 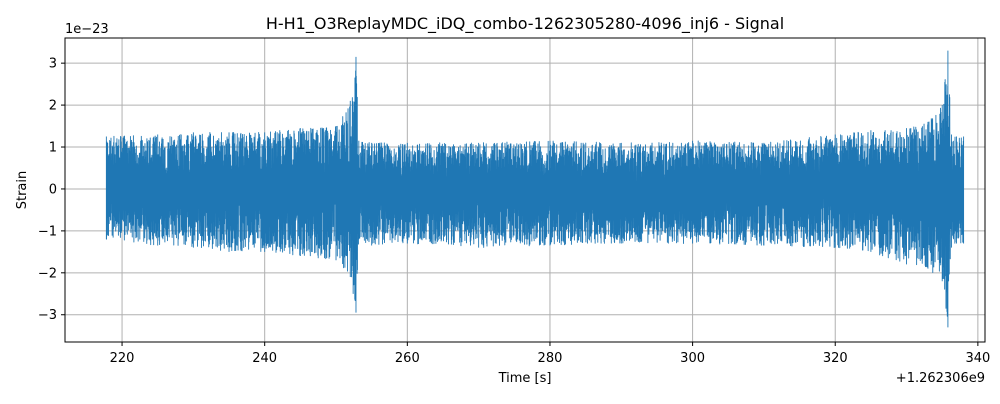 I want to click on y-tick-label: 3, so click(x=53, y=64).